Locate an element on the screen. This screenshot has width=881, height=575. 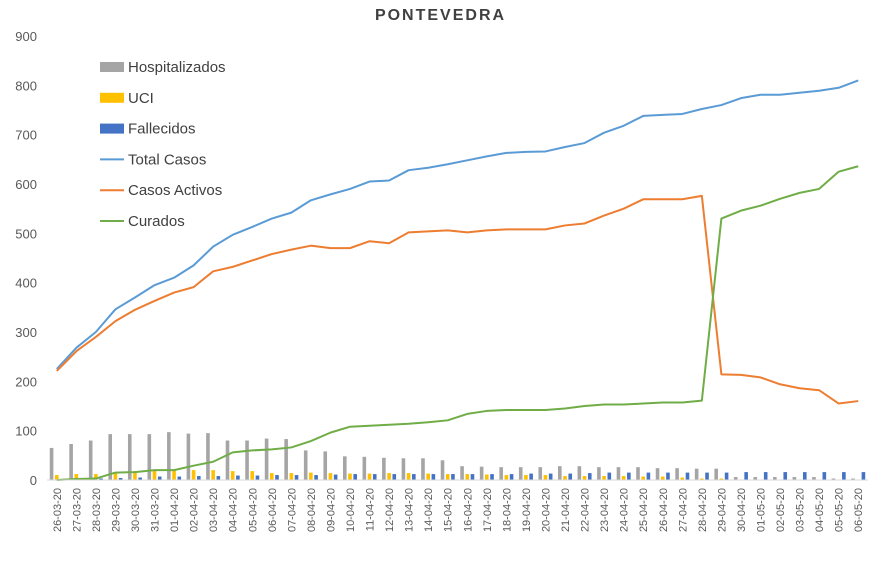
legend-label-fallecidos: Fallecidos is located at coordinates (162, 129).